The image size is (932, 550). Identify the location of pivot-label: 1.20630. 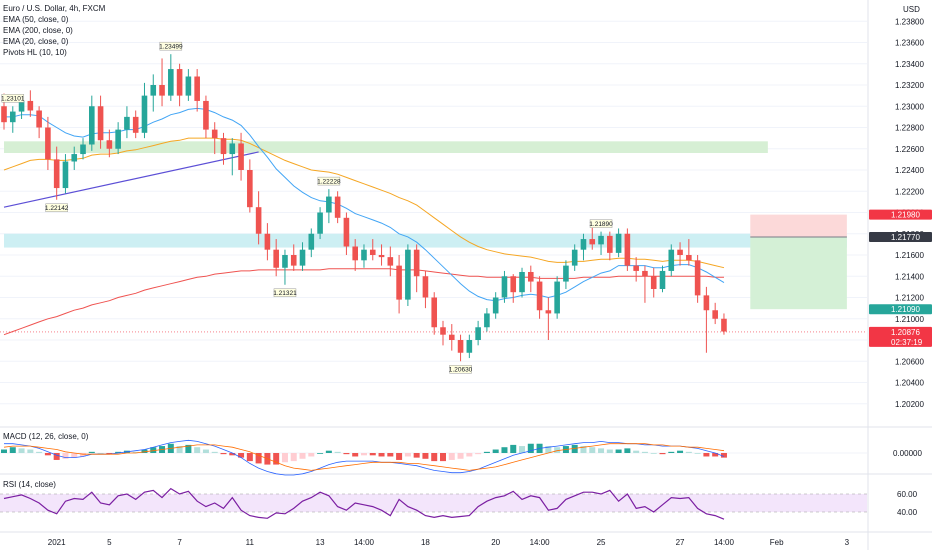
(461, 370).